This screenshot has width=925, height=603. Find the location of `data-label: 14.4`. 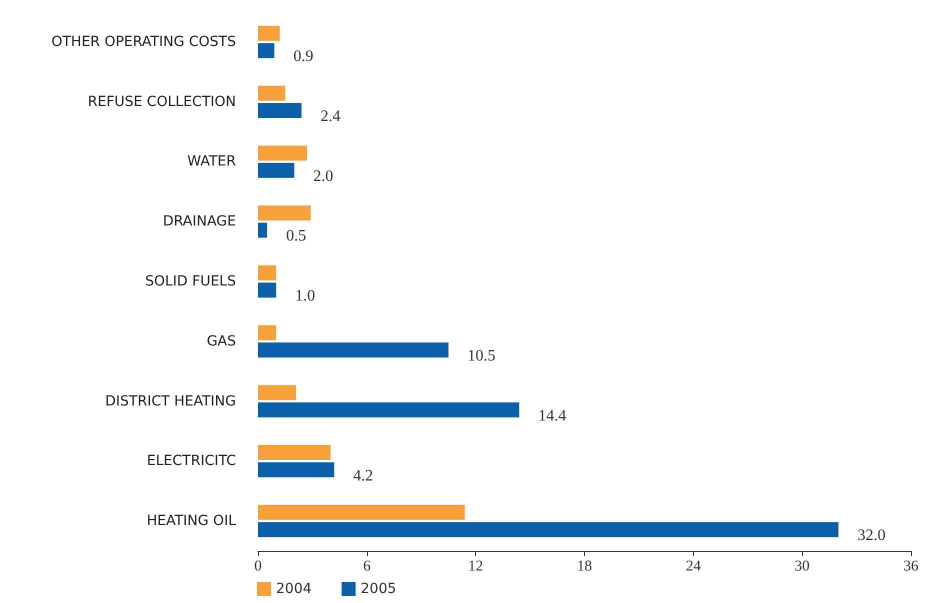

data-label: 14.4 is located at coordinates (552, 415).